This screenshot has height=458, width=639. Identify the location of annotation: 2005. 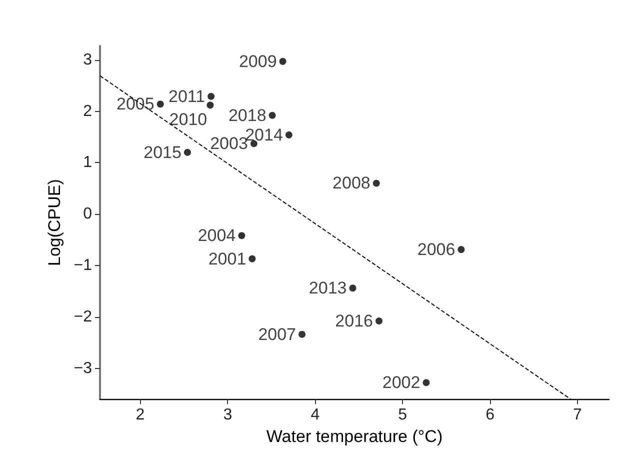
(135, 104).